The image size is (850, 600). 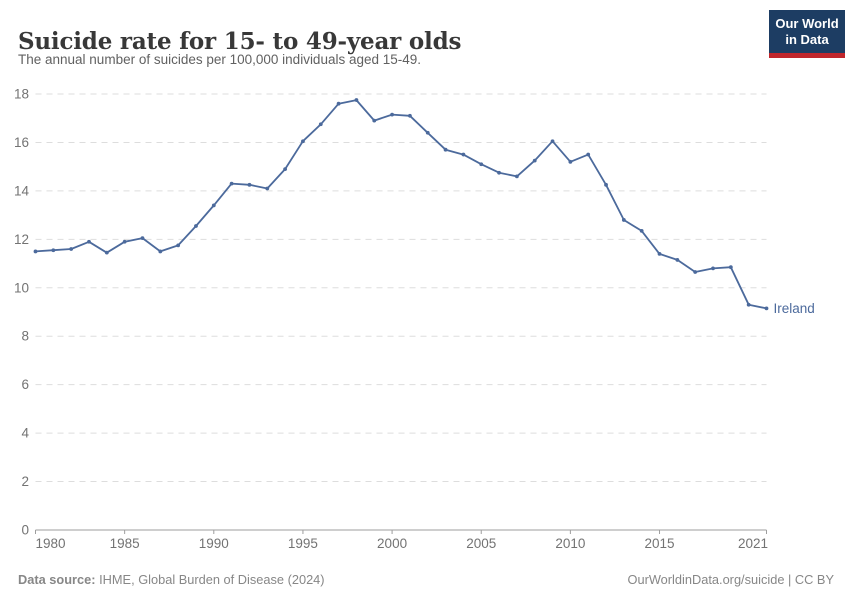 What do you see at coordinates (410, 115) in the screenshot?
I see `data-point-2001` at bounding box center [410, 115].